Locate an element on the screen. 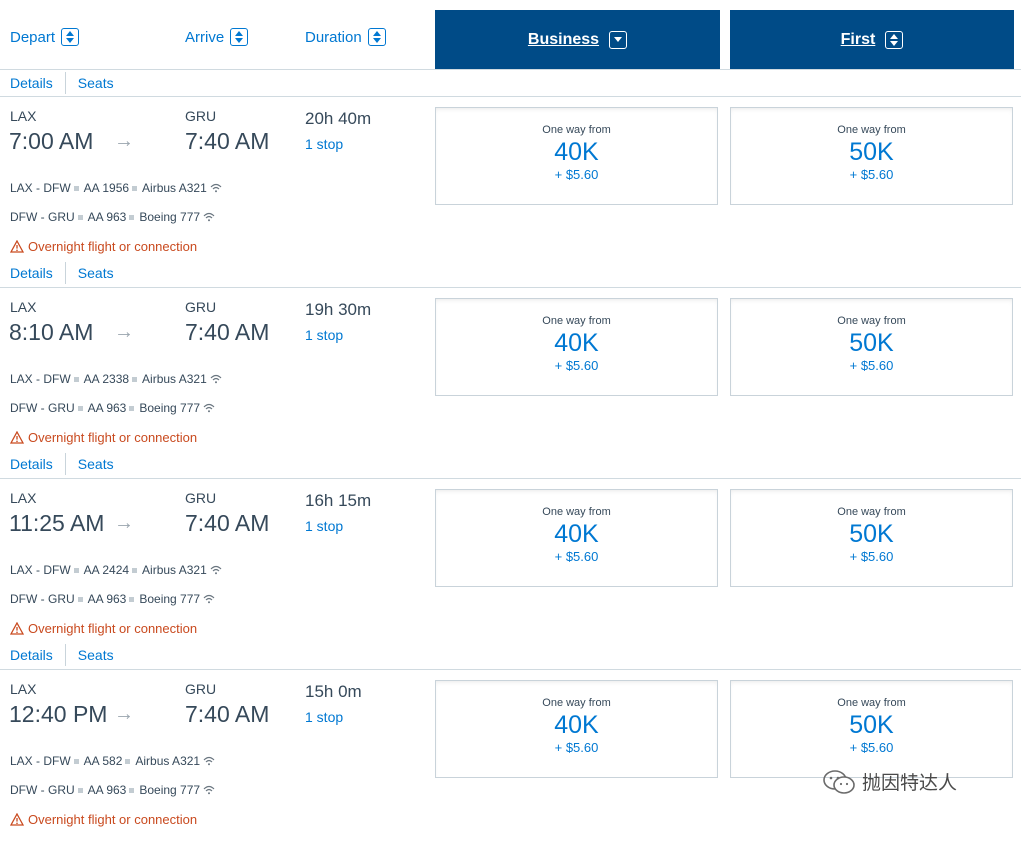  watermark: 抛因特达人 is located at coordinates (889, 781).